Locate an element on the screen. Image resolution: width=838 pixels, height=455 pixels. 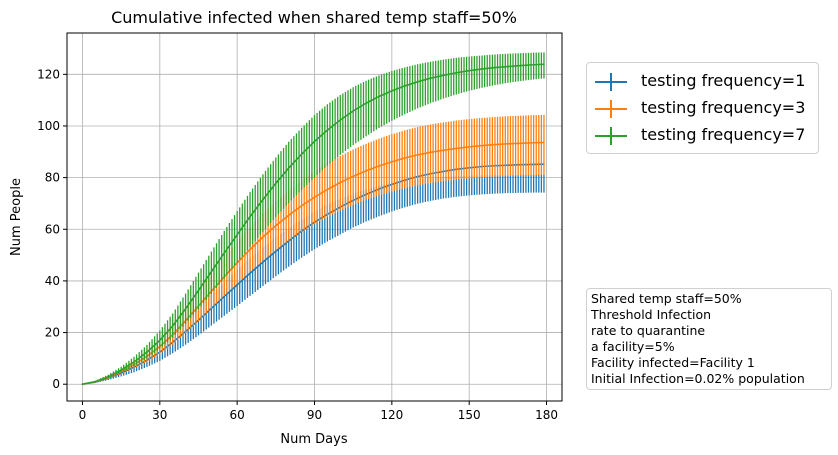
legend-item-series-1: testing frequency=1 is located at coordinates (702, 82).